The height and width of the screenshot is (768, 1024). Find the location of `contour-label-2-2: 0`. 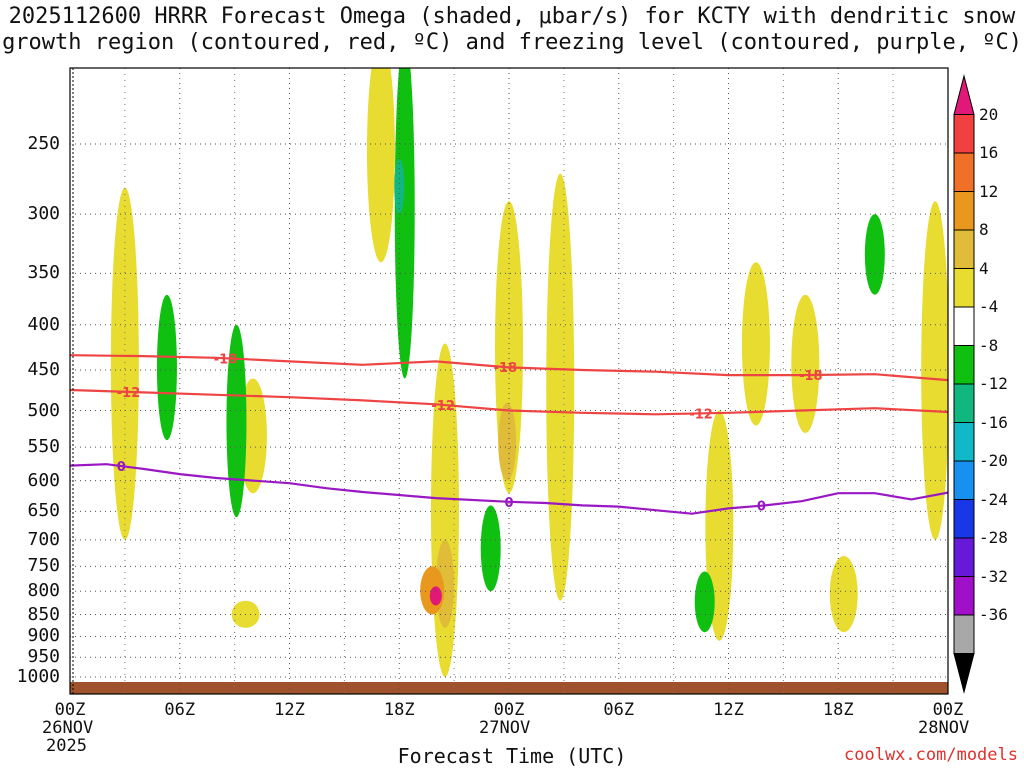

contour-label-2-2: 0 is located at coordinates (761, 507).